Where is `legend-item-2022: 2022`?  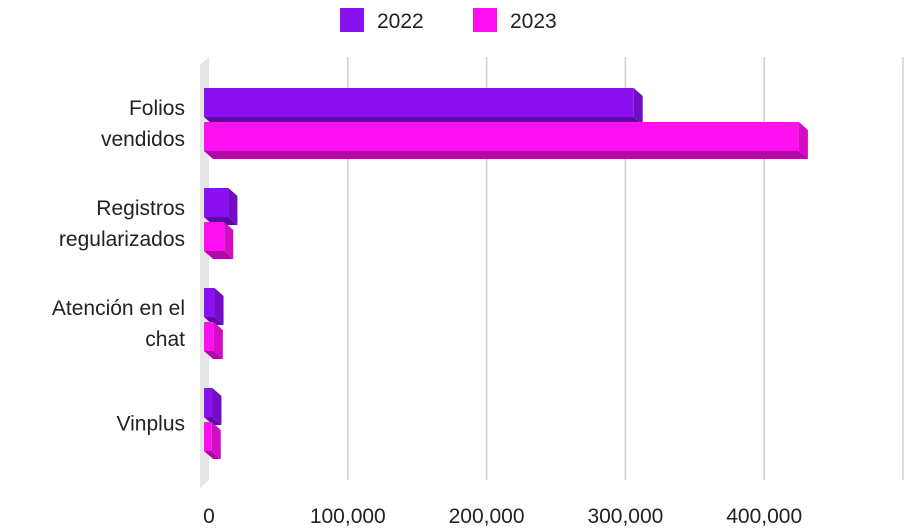
legend-item-2022: 2022 is located at coordinates (382, 20).